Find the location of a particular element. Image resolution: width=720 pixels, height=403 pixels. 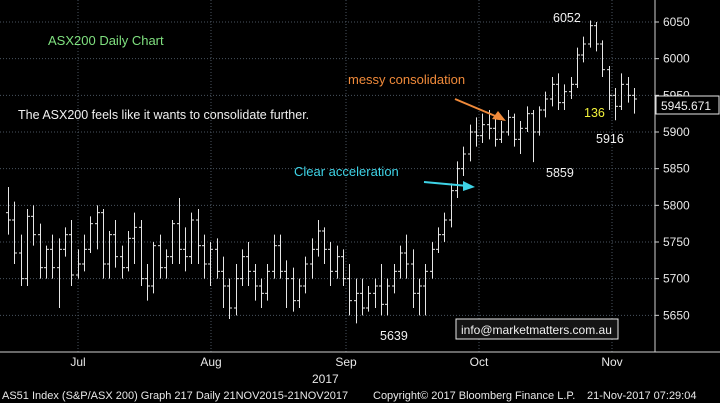

email-link: info@marketmatters.com.au is located at coordinates (536, 330).